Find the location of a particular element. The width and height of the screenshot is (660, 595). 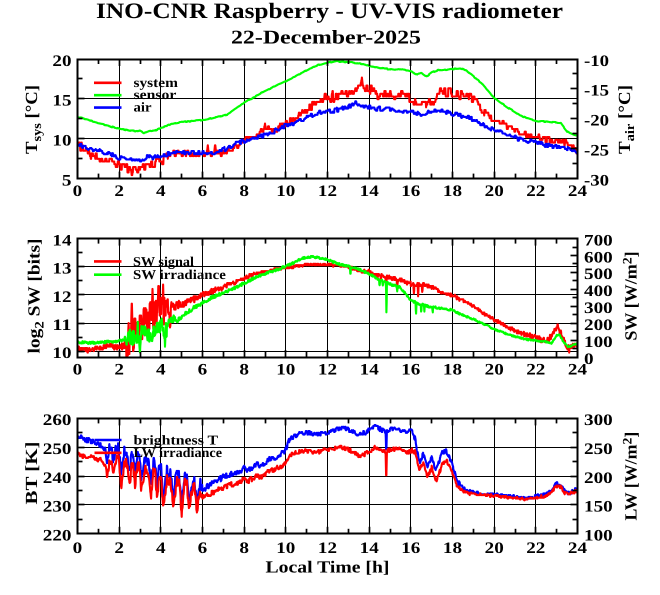

svg-text: 11 is located at coordinates (61, 325).